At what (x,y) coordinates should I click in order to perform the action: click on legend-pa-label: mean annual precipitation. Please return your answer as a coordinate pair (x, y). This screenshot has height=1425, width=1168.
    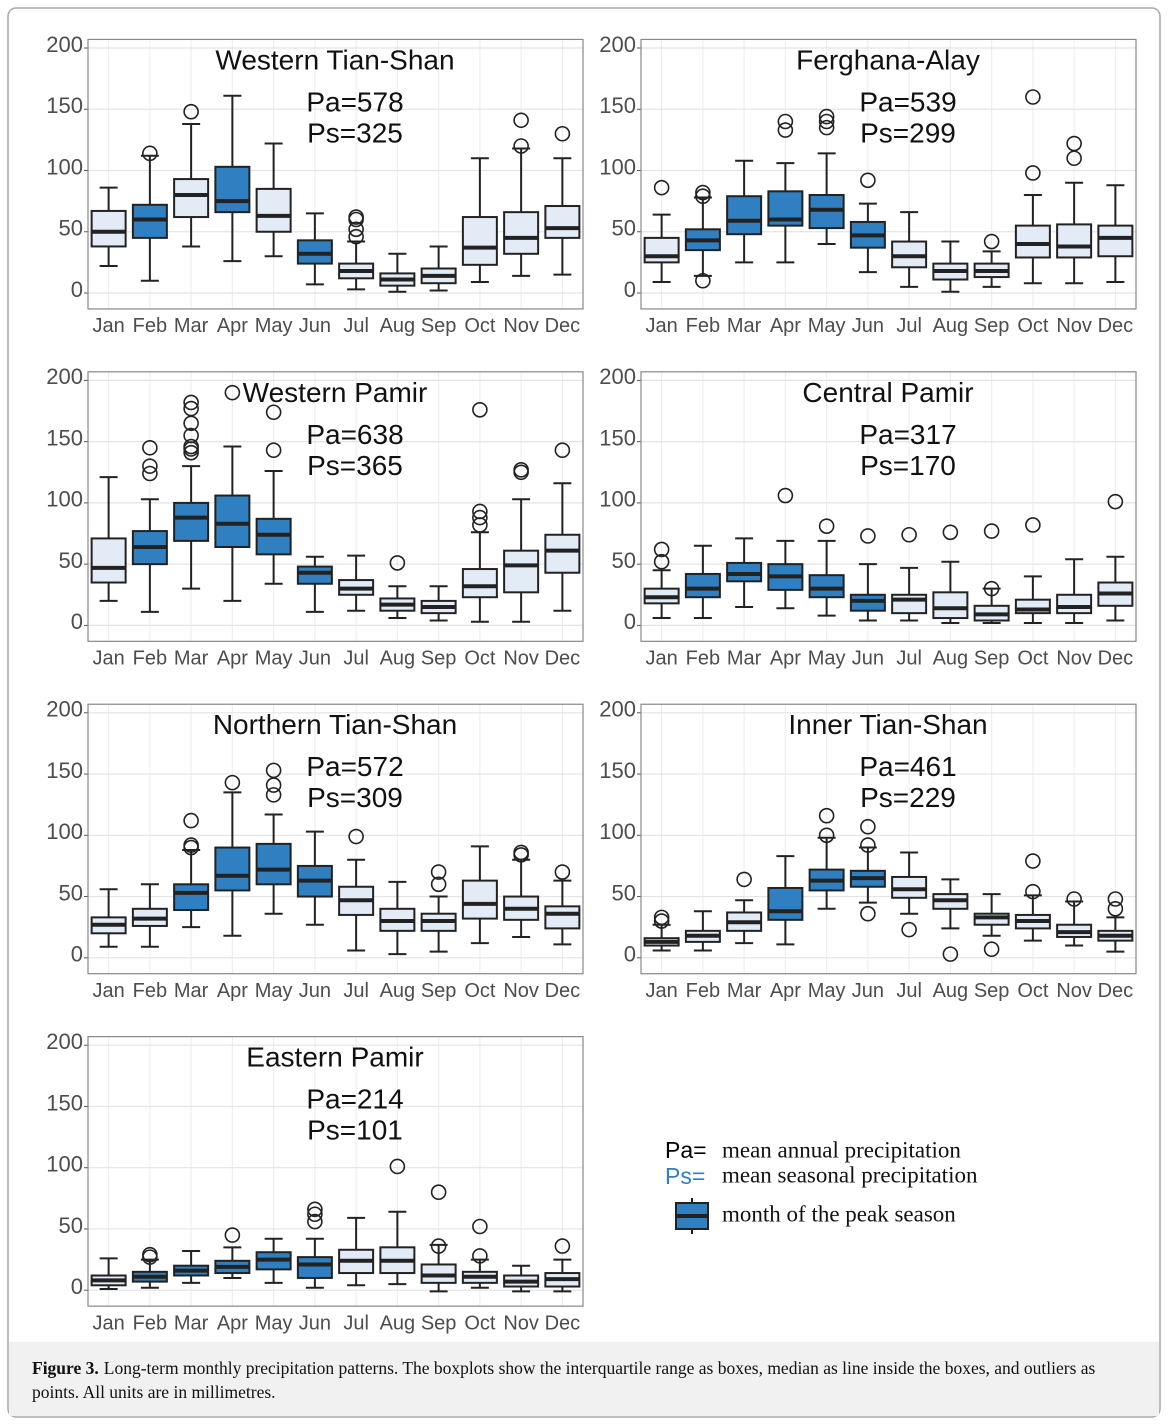
    Looking at the image, I should click on (841, 1149).